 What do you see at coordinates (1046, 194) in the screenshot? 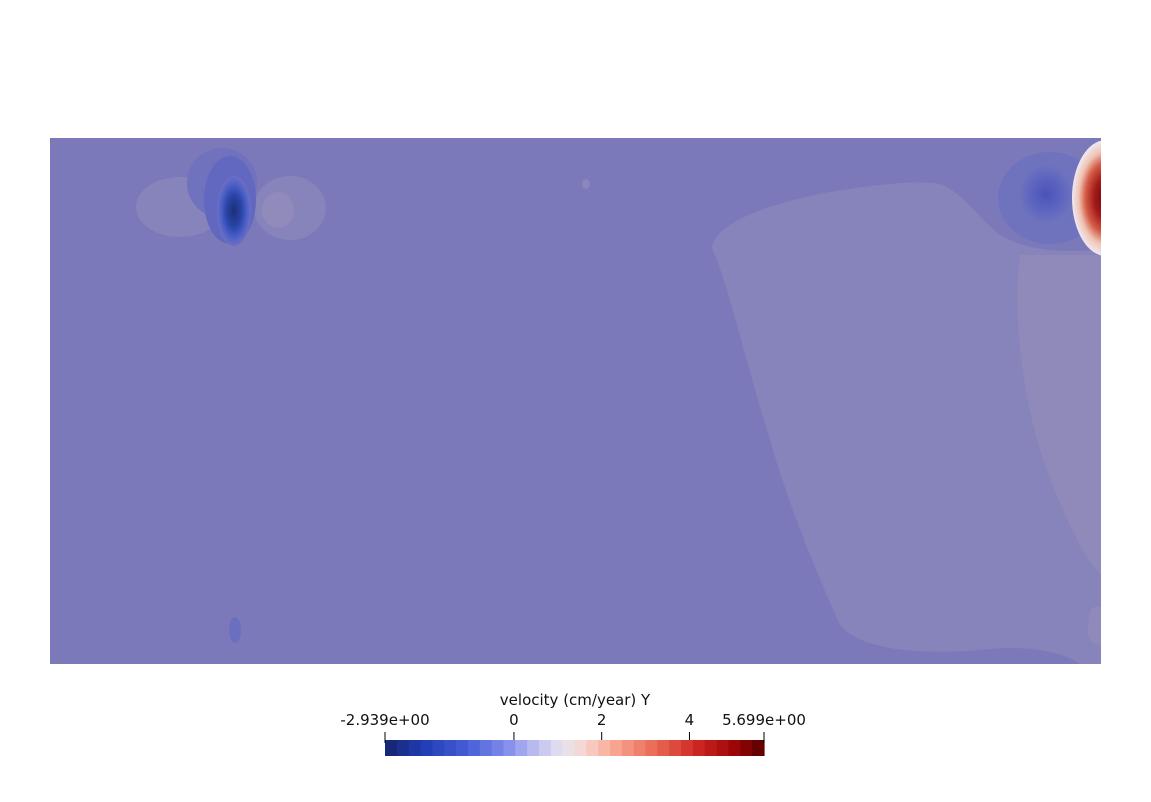
I see `neg-right-core` at bounding box center [1046, 194].